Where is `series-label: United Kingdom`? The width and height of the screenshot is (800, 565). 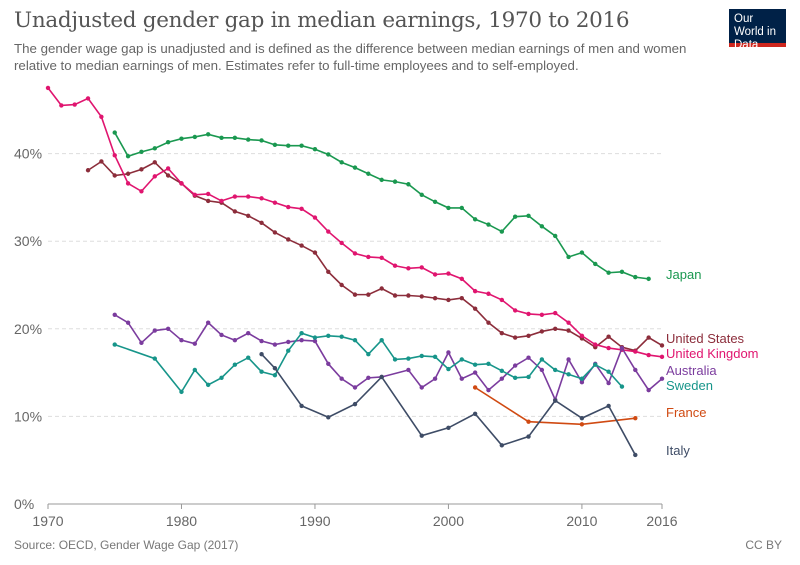
series-label: United Kingdom is located at coordinates (712, 353).